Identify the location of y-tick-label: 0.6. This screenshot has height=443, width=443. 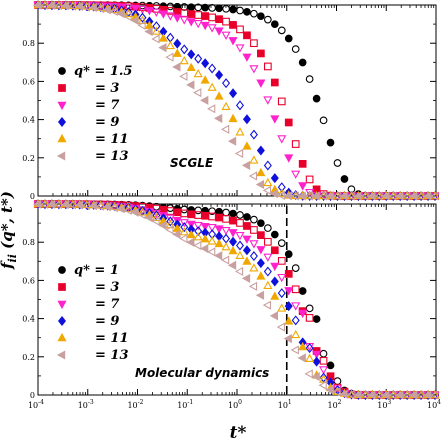
(28, 81).